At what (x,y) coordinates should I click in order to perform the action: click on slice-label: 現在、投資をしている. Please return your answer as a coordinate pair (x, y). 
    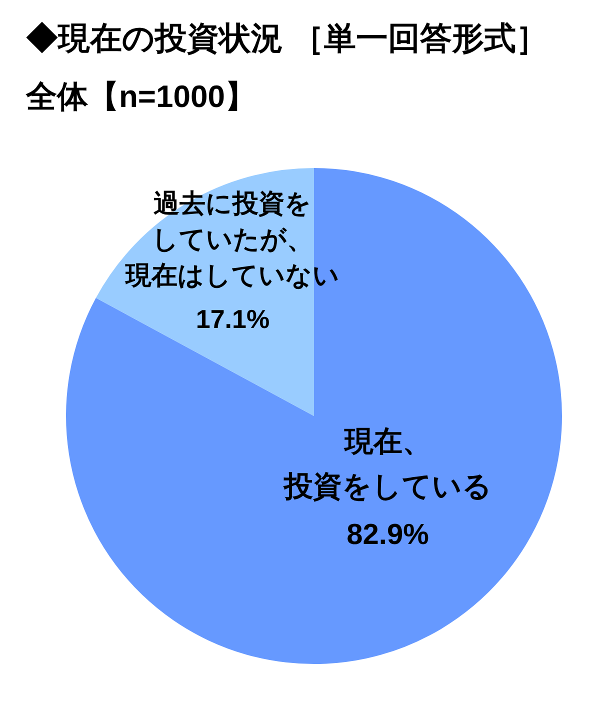
    Looking at the image, I should click on (387, 465).